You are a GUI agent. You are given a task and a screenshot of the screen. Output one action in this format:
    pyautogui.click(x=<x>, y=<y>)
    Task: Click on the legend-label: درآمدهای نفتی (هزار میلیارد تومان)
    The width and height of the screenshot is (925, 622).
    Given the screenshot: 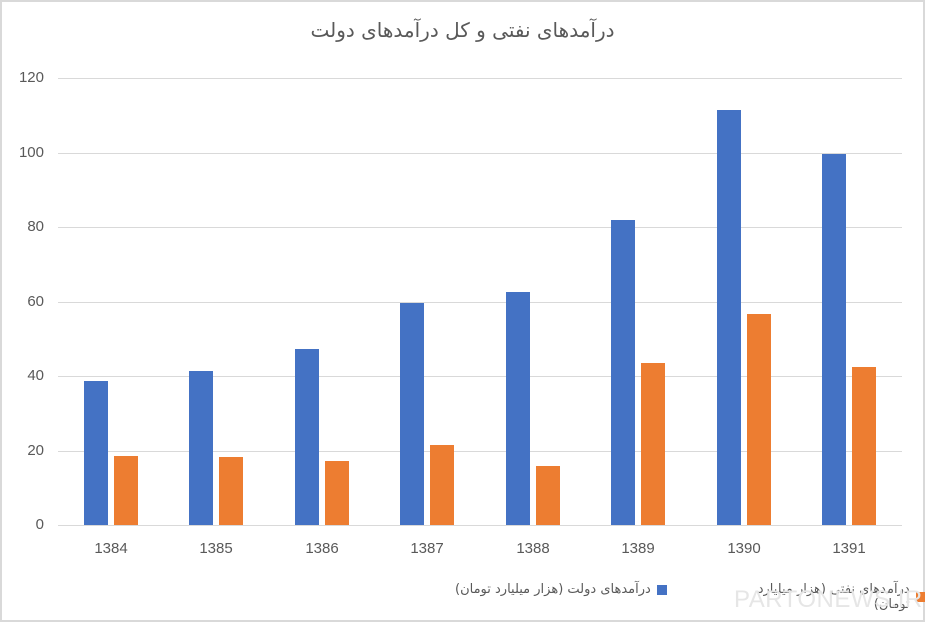 What is the action you would take?
    pyautogui.click(x=833, y=597)
    